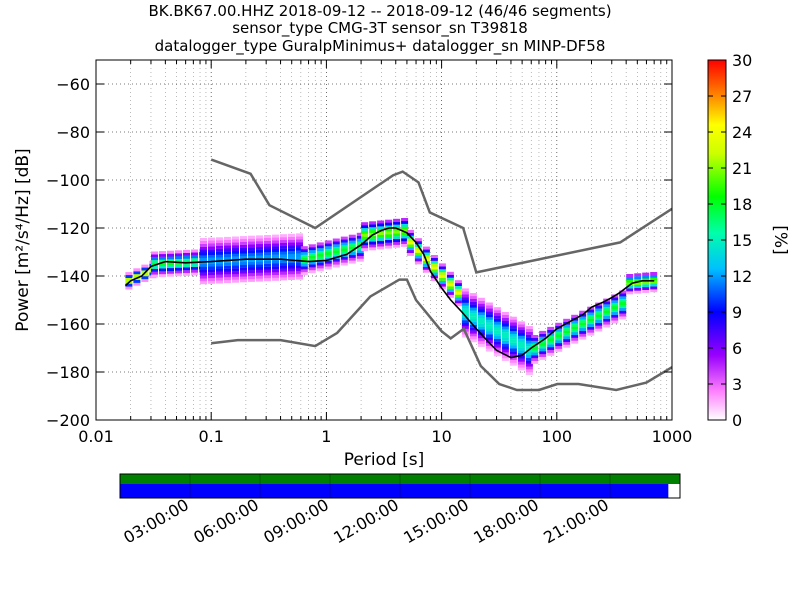 The image size is (800, 604). What do you see at coordinates (742, 132) in the screenshot?
I see `colorbar-tick-label: 24` at bounding box center [742, 132].